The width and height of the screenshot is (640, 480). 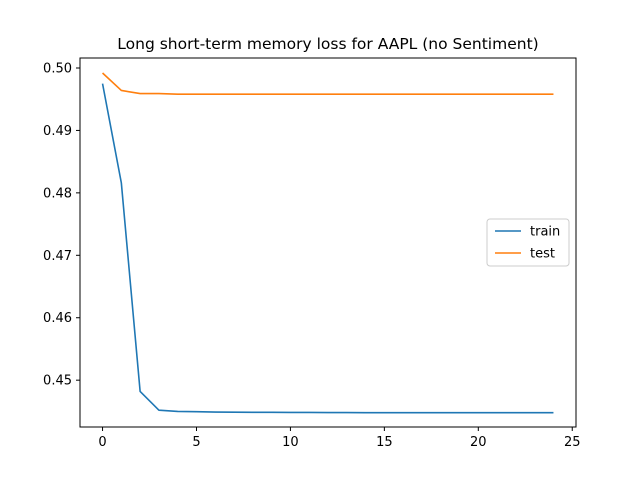 What do you see at coordinates (102, 442) in the screenshot?
I see `x-tick-label: 0` at bounding box center [102, 442].